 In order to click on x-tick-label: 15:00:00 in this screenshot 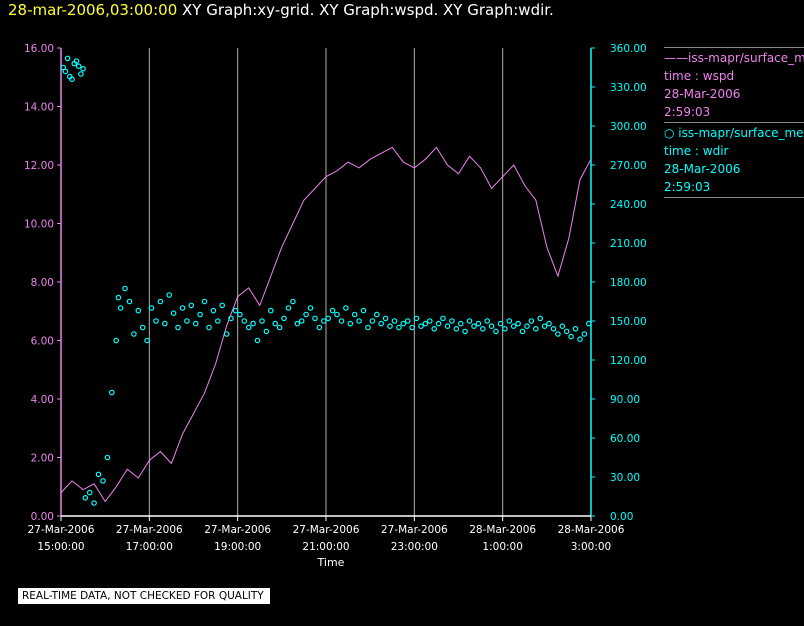, I will do `click(60, 547)`.